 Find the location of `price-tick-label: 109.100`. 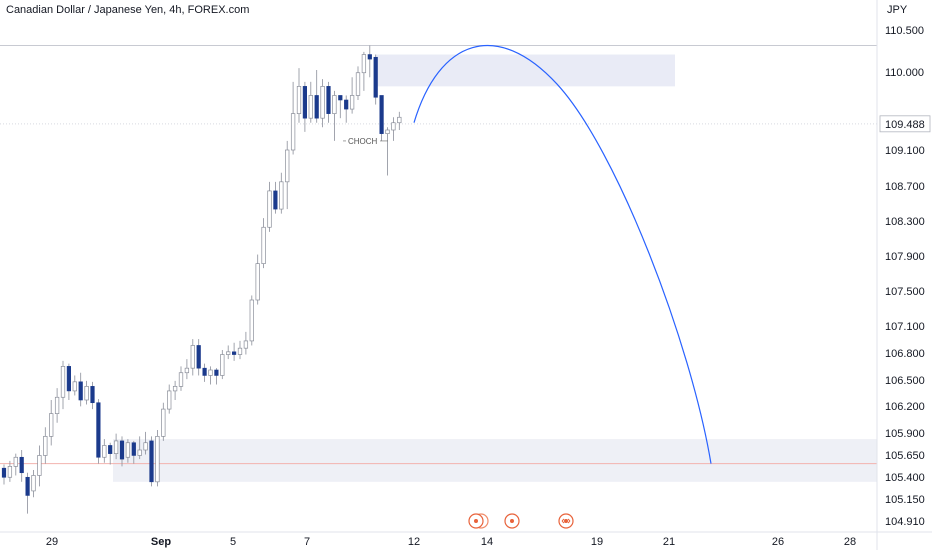

price-tick-label: 109.100 is located at coordinates (905, 151).